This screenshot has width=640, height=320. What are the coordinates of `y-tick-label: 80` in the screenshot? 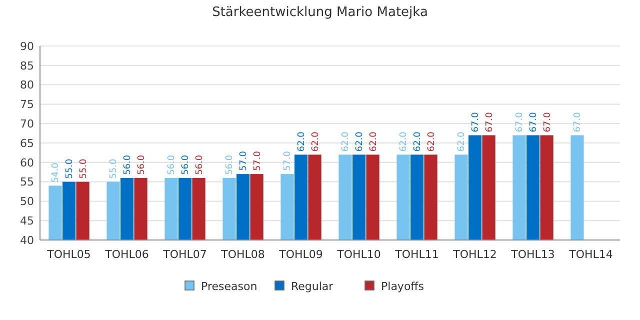 It's located at (27, 85).